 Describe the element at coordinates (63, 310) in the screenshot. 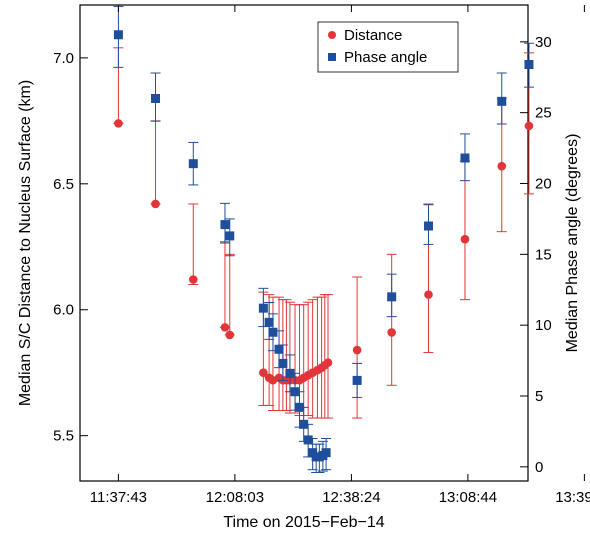

I see `y-left-tick-label: 6.0` at that location.